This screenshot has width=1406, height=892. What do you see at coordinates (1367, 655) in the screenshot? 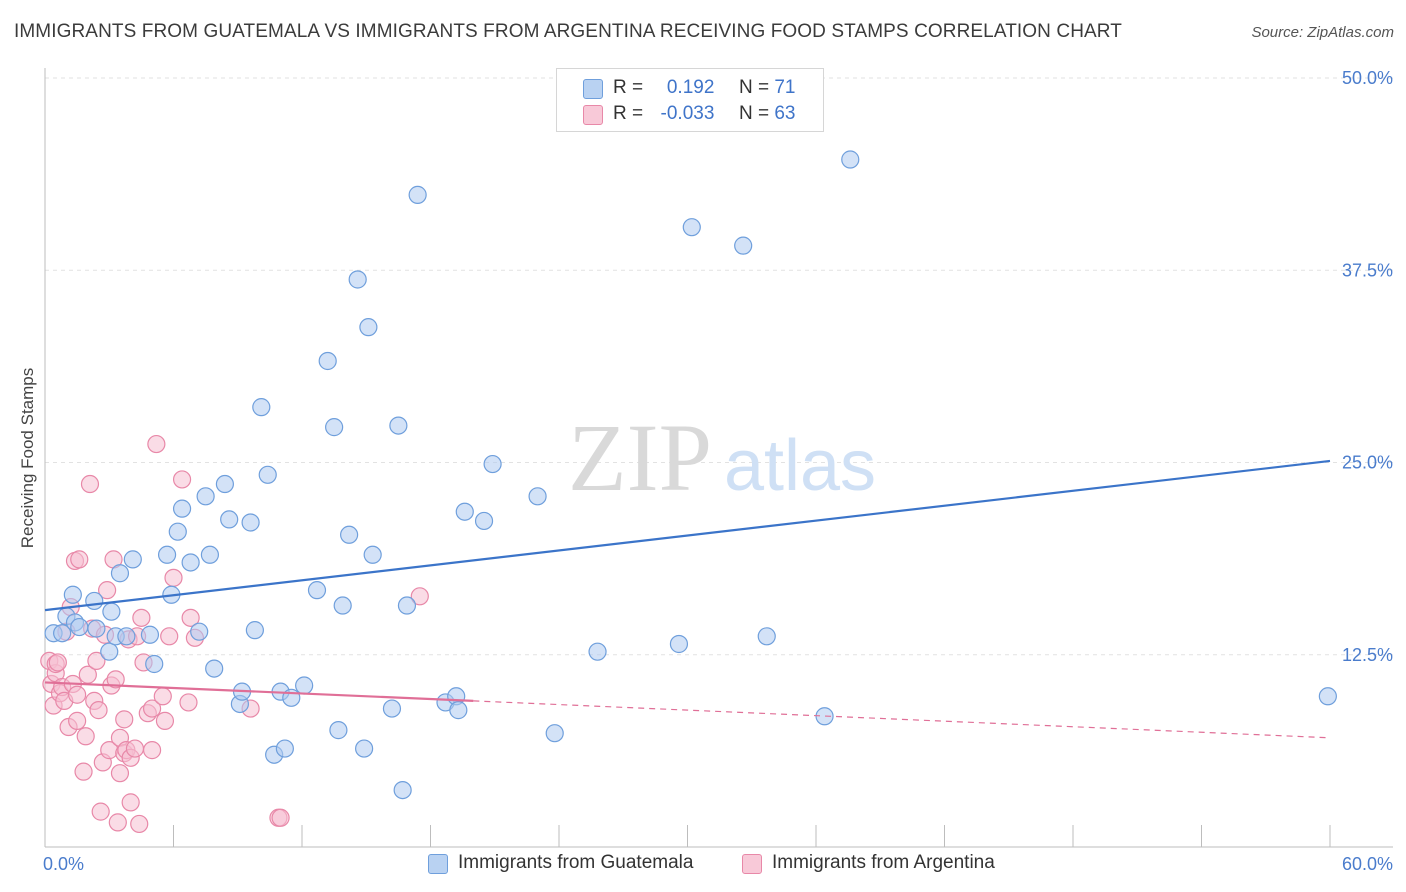
I see `y-tick-label: 12.5%` at bounding box center [1367, 655].